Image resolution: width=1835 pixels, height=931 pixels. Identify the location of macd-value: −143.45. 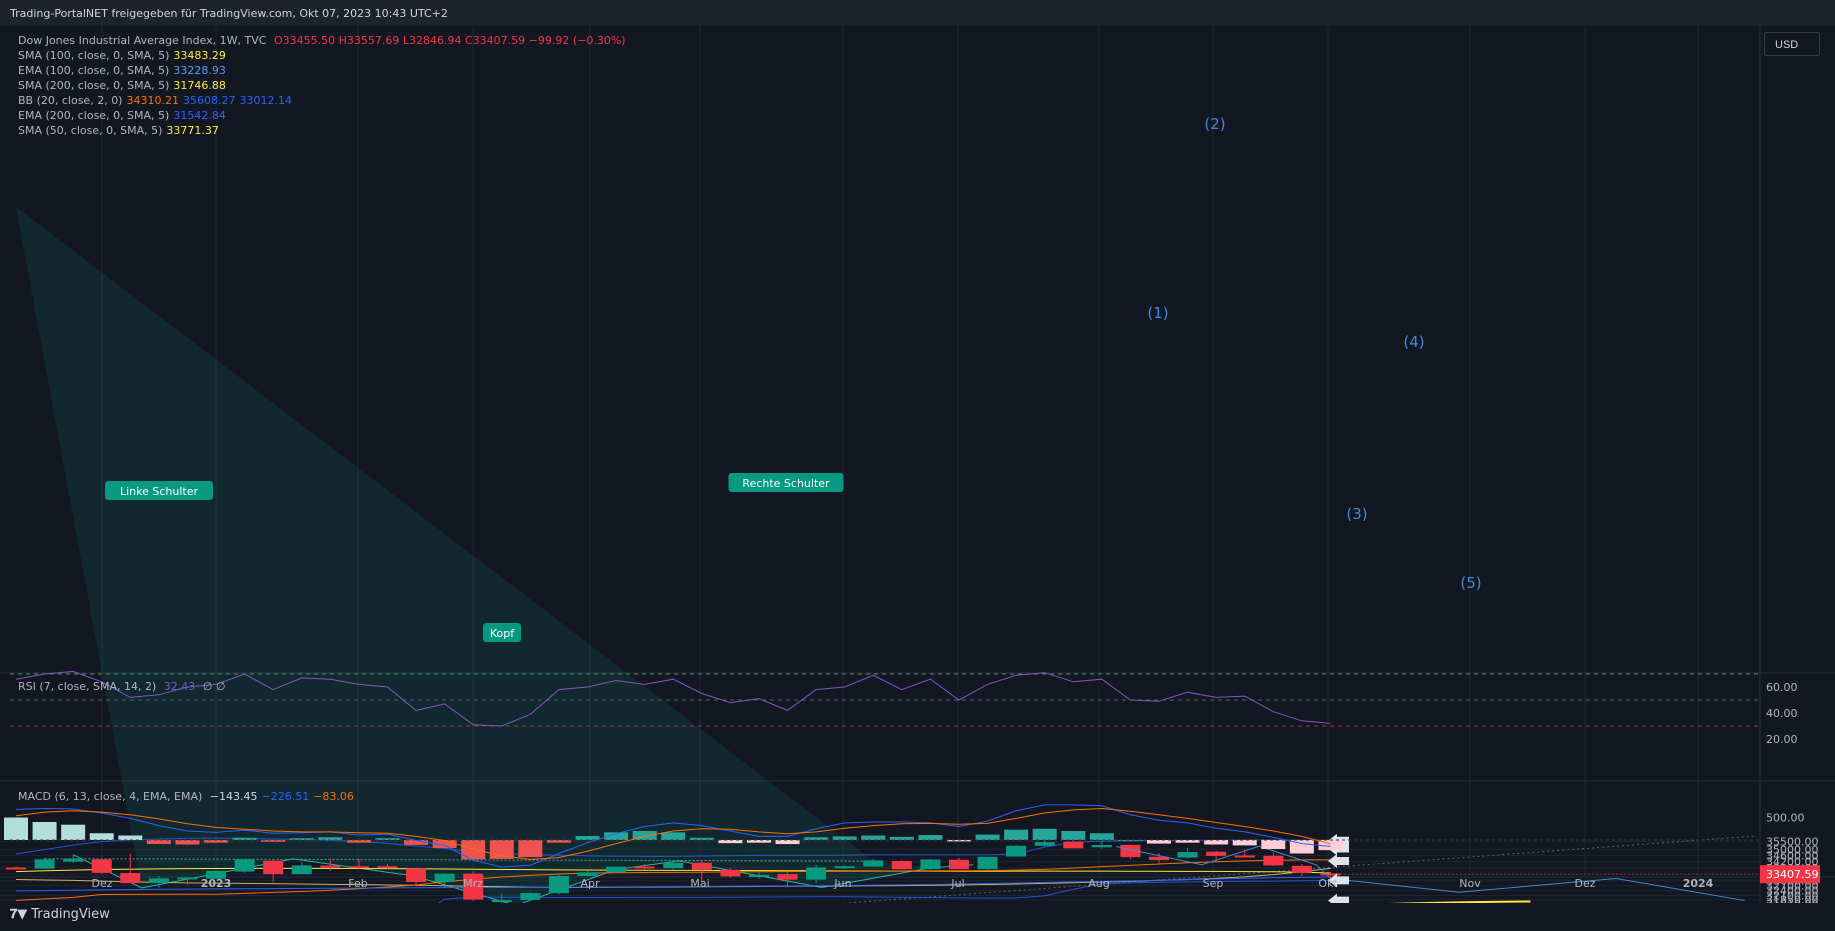
(233, 796).